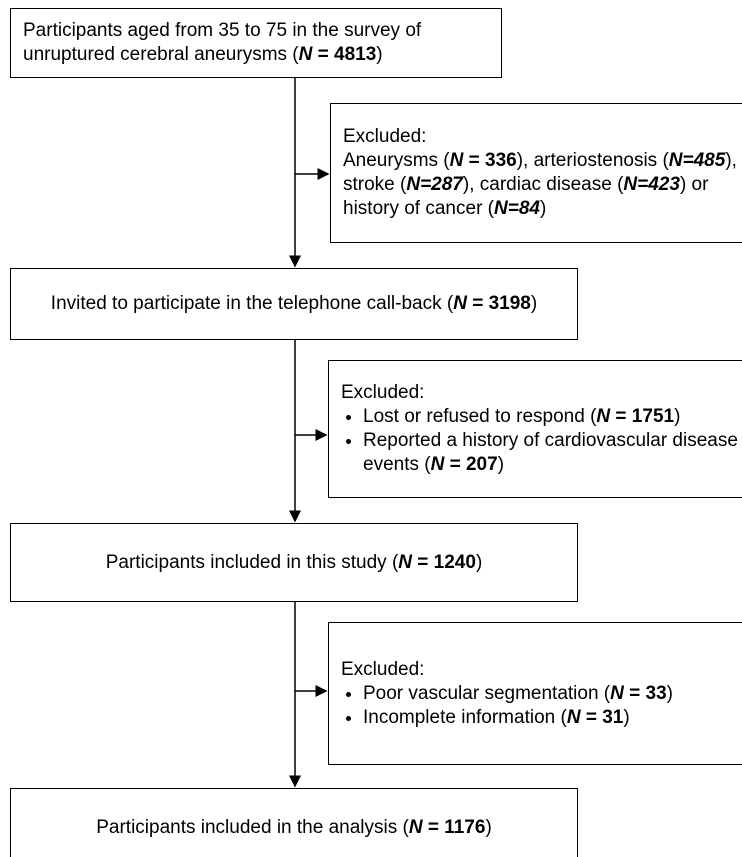 This screenshot has width=742, height=857. I want to click on text-run: = 336, so click(490, 160).